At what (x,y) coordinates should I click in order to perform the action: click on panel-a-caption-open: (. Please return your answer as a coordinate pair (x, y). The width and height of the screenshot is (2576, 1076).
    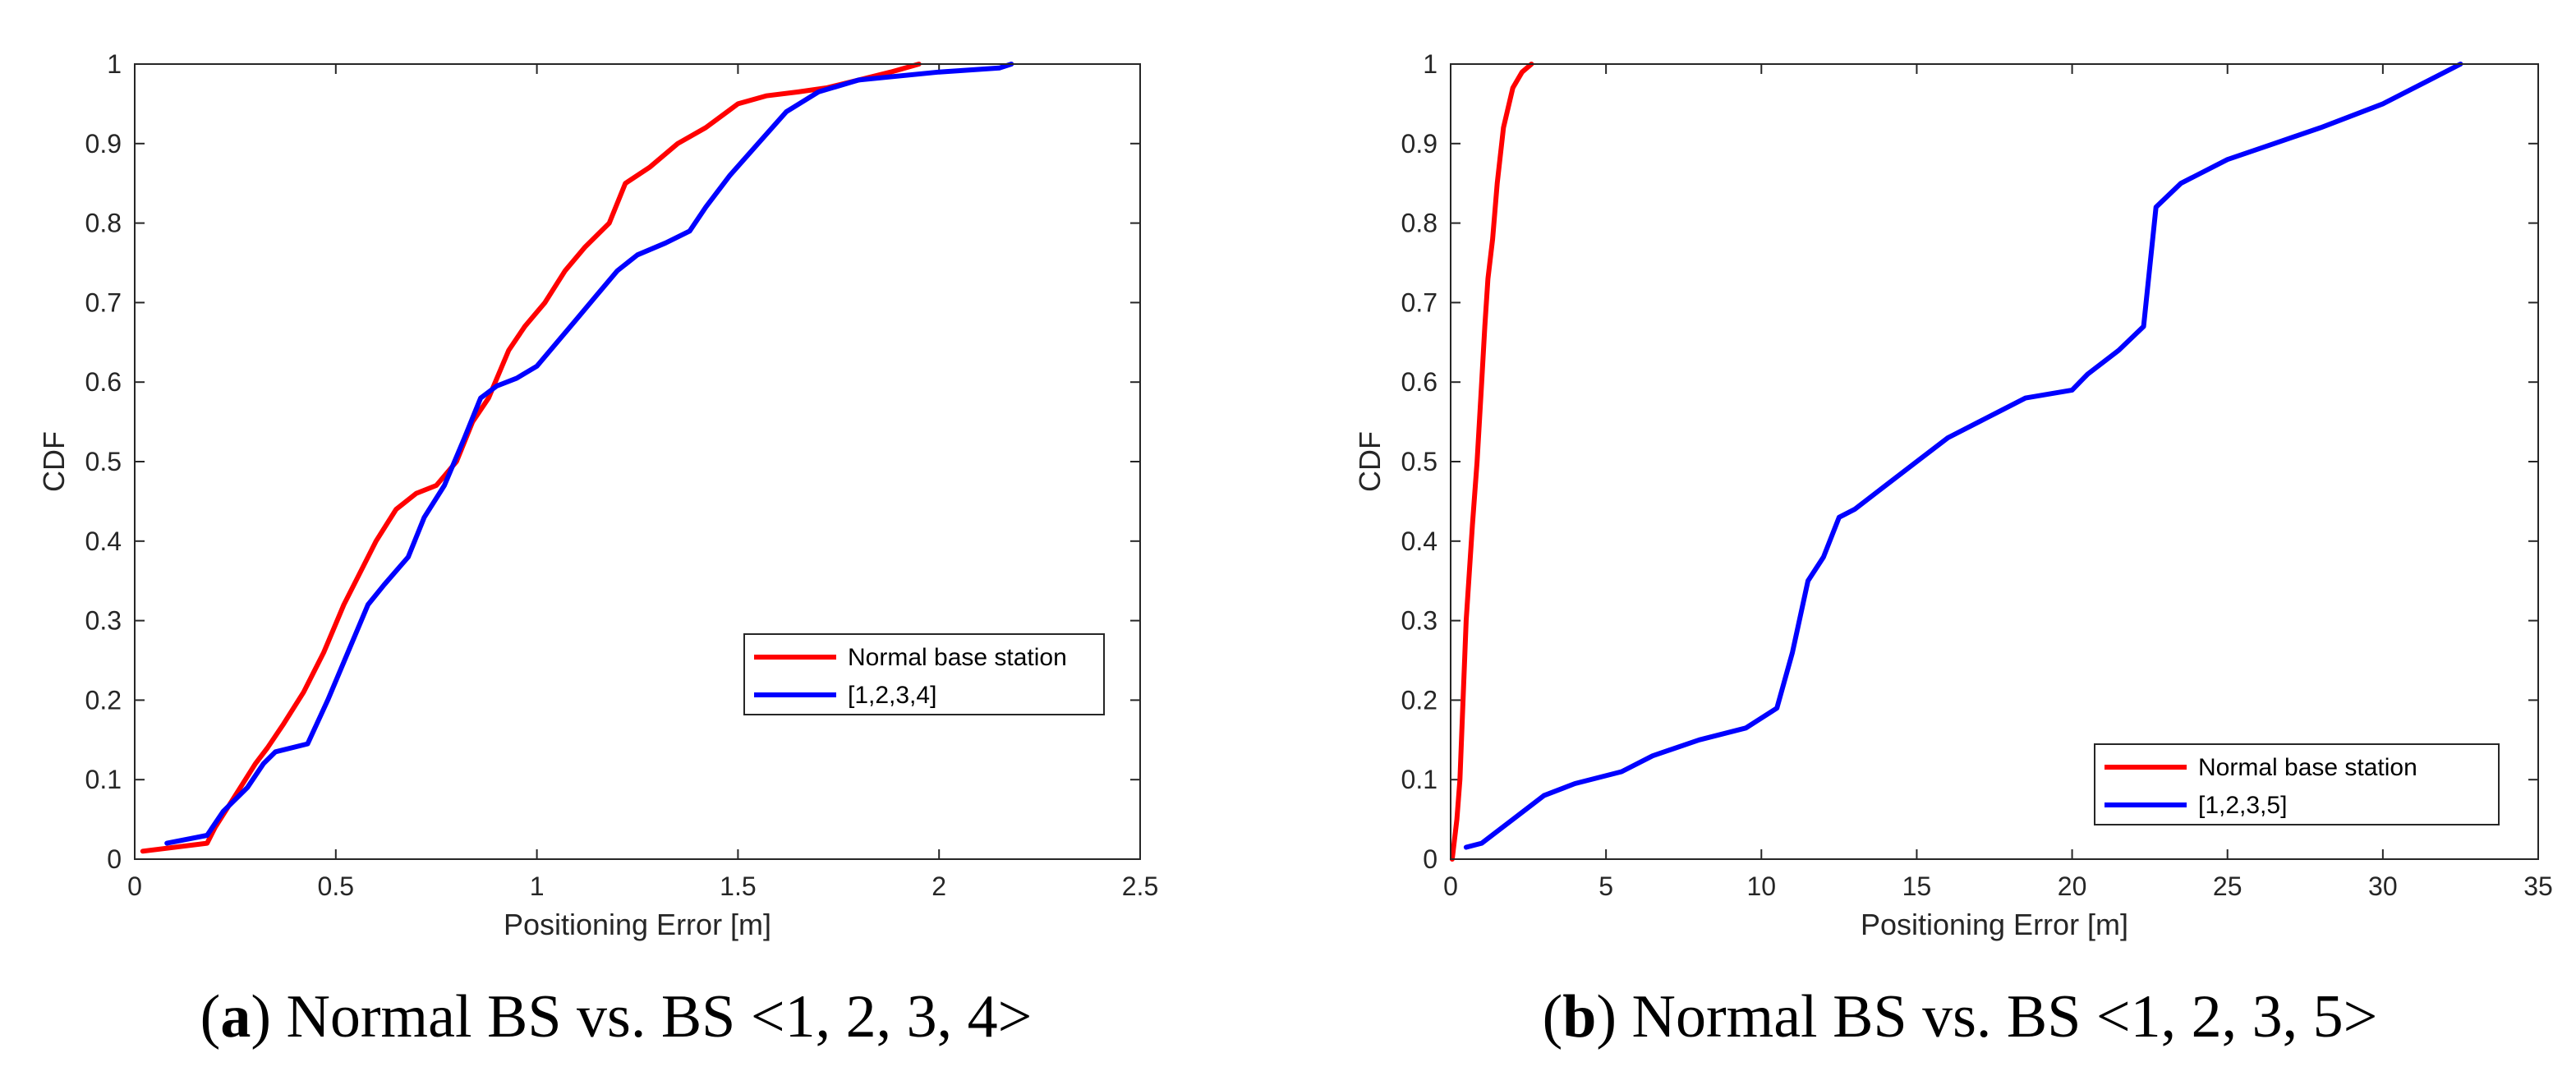
    Looking at the image, I should click on (211, 1017).